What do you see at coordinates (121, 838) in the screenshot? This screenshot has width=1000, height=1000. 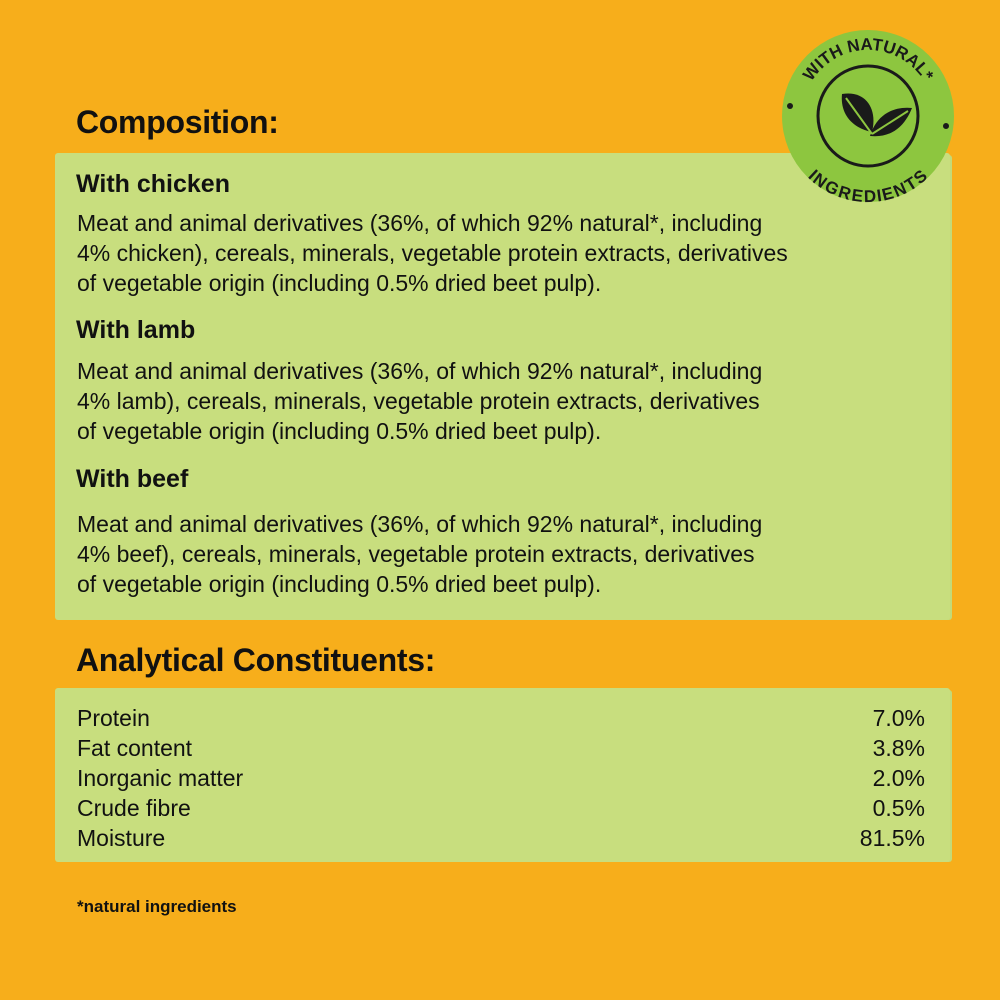 I see `row-label: Moisture` at bounding box center [121, 838].